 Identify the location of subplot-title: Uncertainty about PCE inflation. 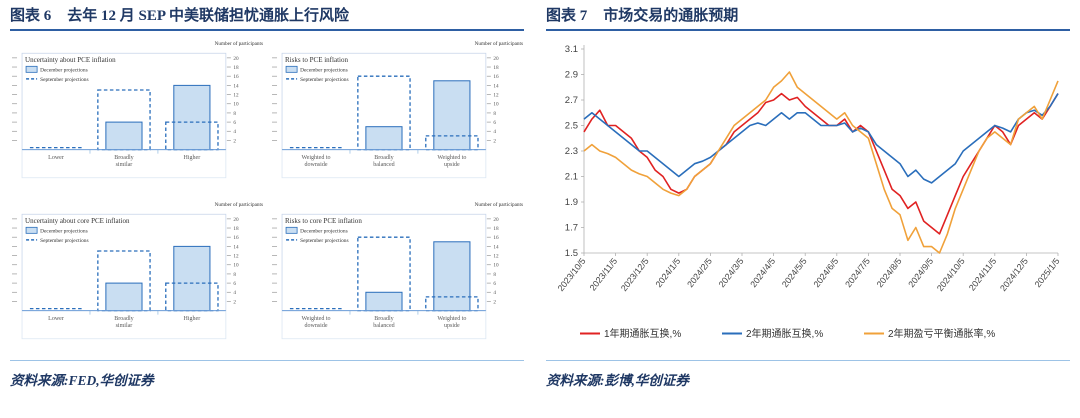
(70, 60).